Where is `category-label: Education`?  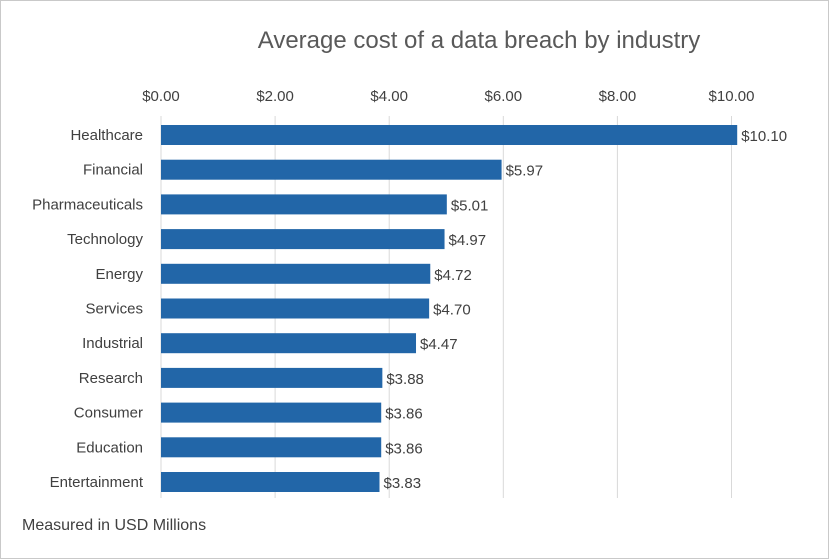 category-label: Education is located at coordinates (109, 447).